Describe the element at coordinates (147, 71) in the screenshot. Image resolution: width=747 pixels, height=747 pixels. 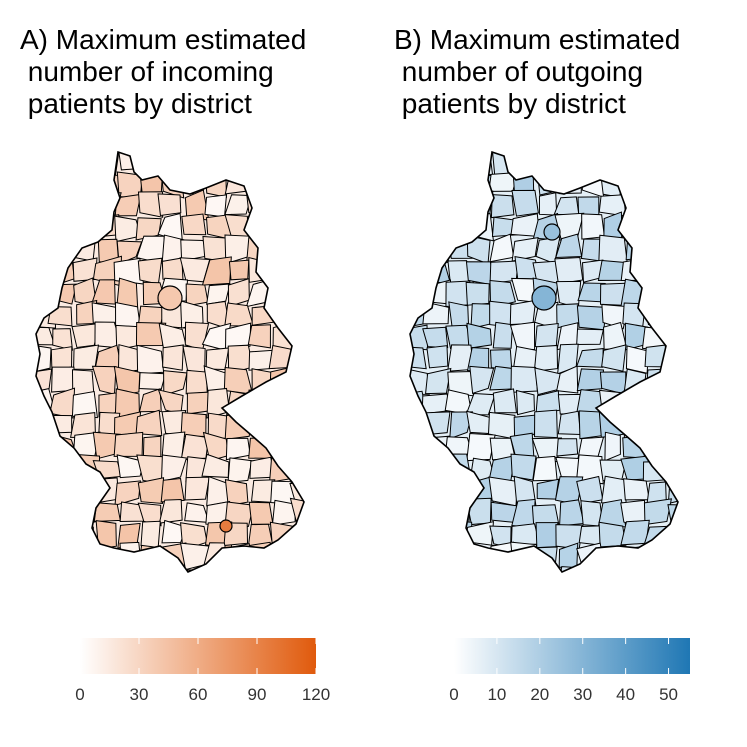
I see `title-line: number of incoming` at that location.